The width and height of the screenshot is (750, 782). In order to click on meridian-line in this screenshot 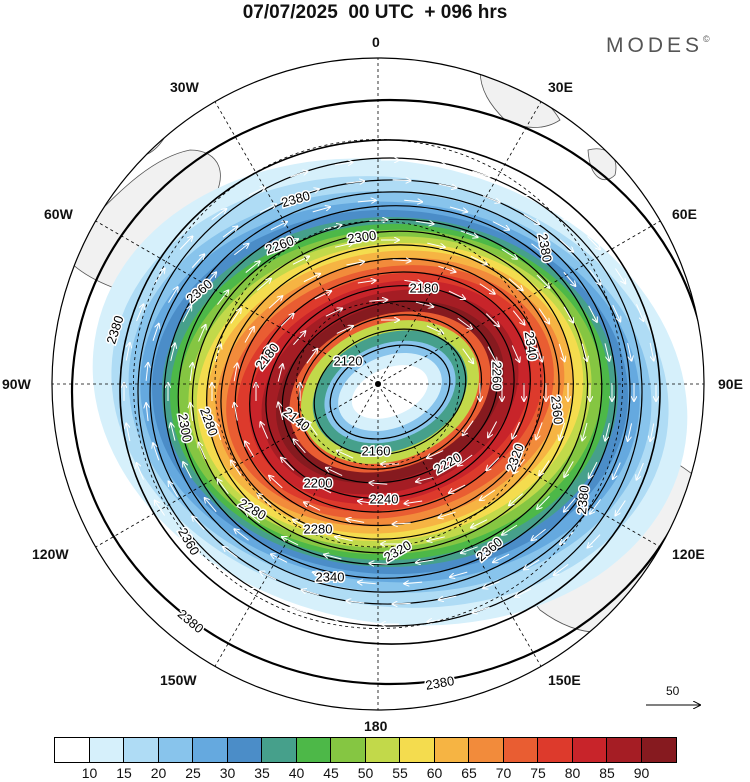, I will do `click(296, 525)`.